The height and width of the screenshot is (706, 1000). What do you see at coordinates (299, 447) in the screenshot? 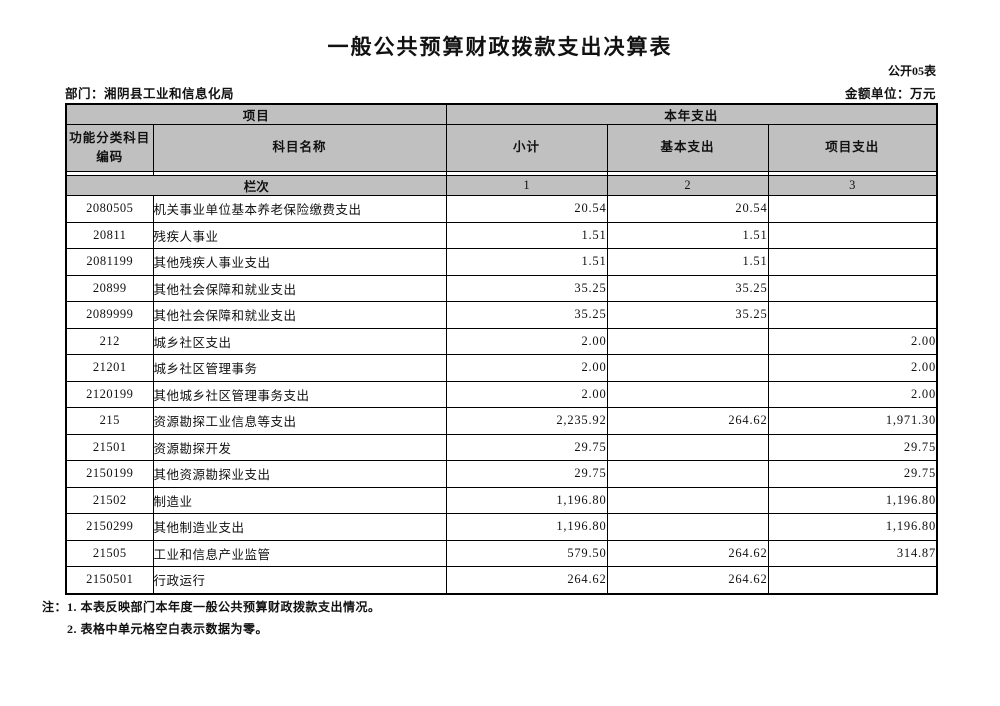
I see `row-name: 资源勘探开发` at bounding box center [299, 447].